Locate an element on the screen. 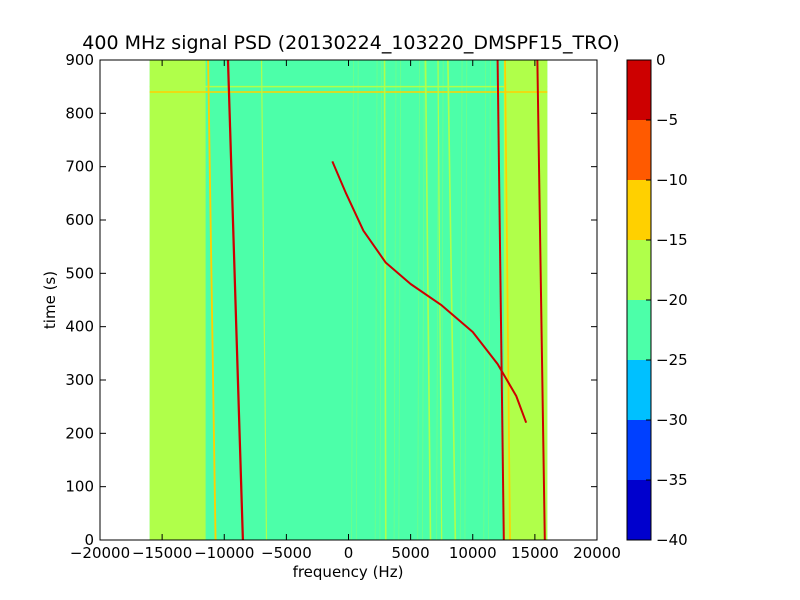  heatmap-texture is located at coordinates (421, 300).